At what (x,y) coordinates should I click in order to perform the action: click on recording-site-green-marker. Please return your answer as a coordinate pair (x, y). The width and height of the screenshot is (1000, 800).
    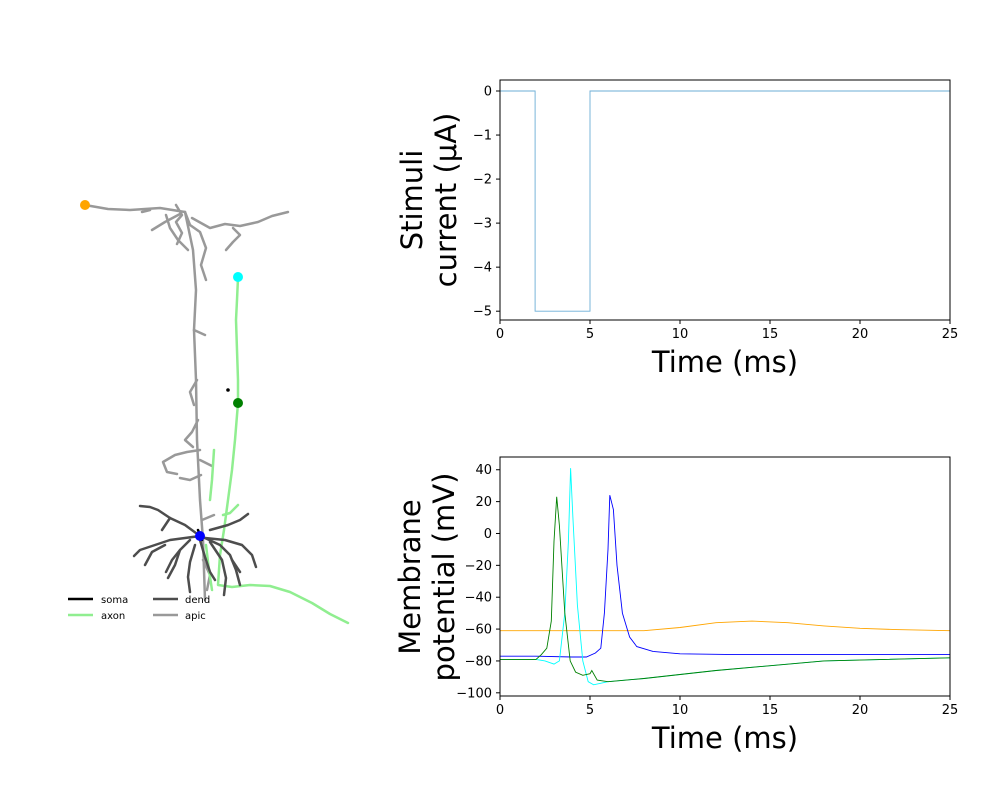
    Looking at the image, I should click on (238, 403).